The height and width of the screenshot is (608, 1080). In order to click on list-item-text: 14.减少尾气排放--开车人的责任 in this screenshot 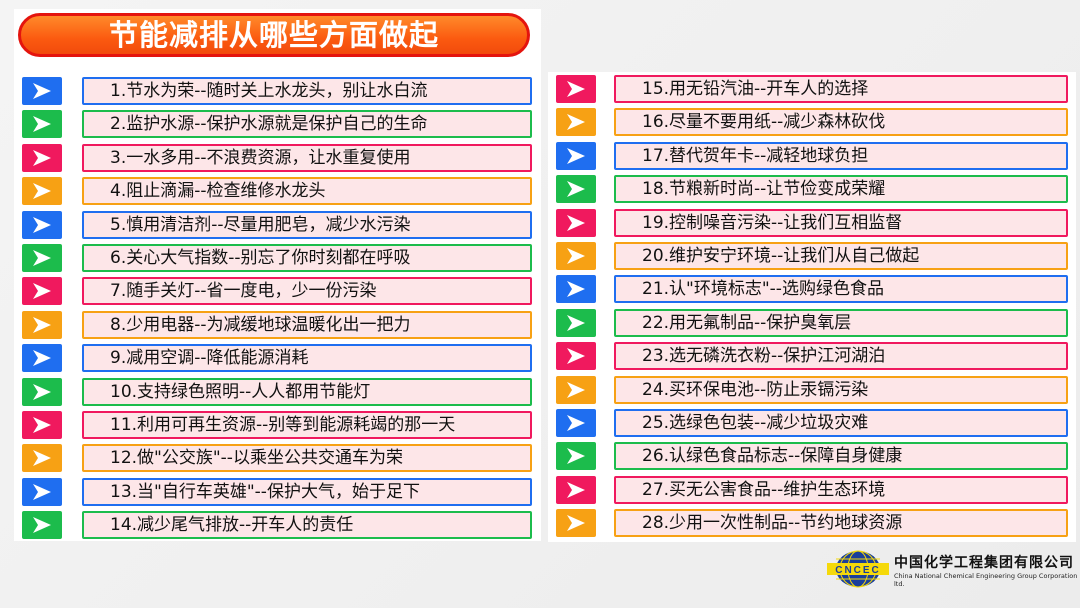, I will do `click(307, 525)`.